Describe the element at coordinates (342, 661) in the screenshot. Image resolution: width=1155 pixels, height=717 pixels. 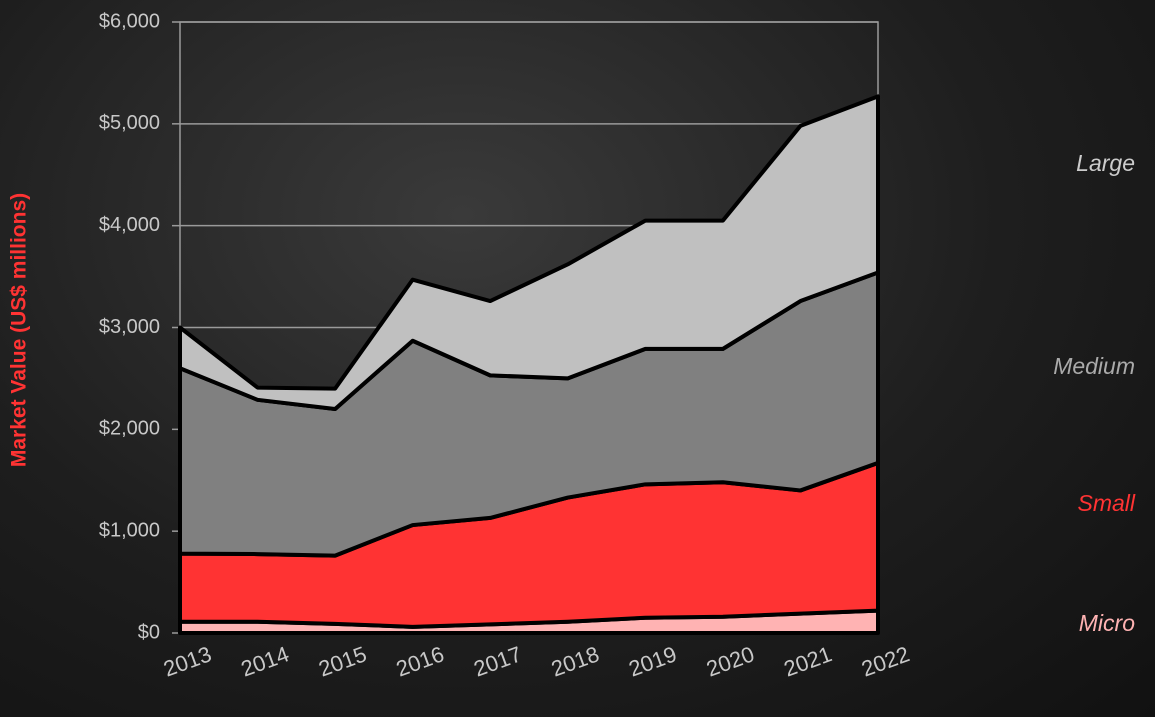
I see `x-tick-label: 2015` at that location.